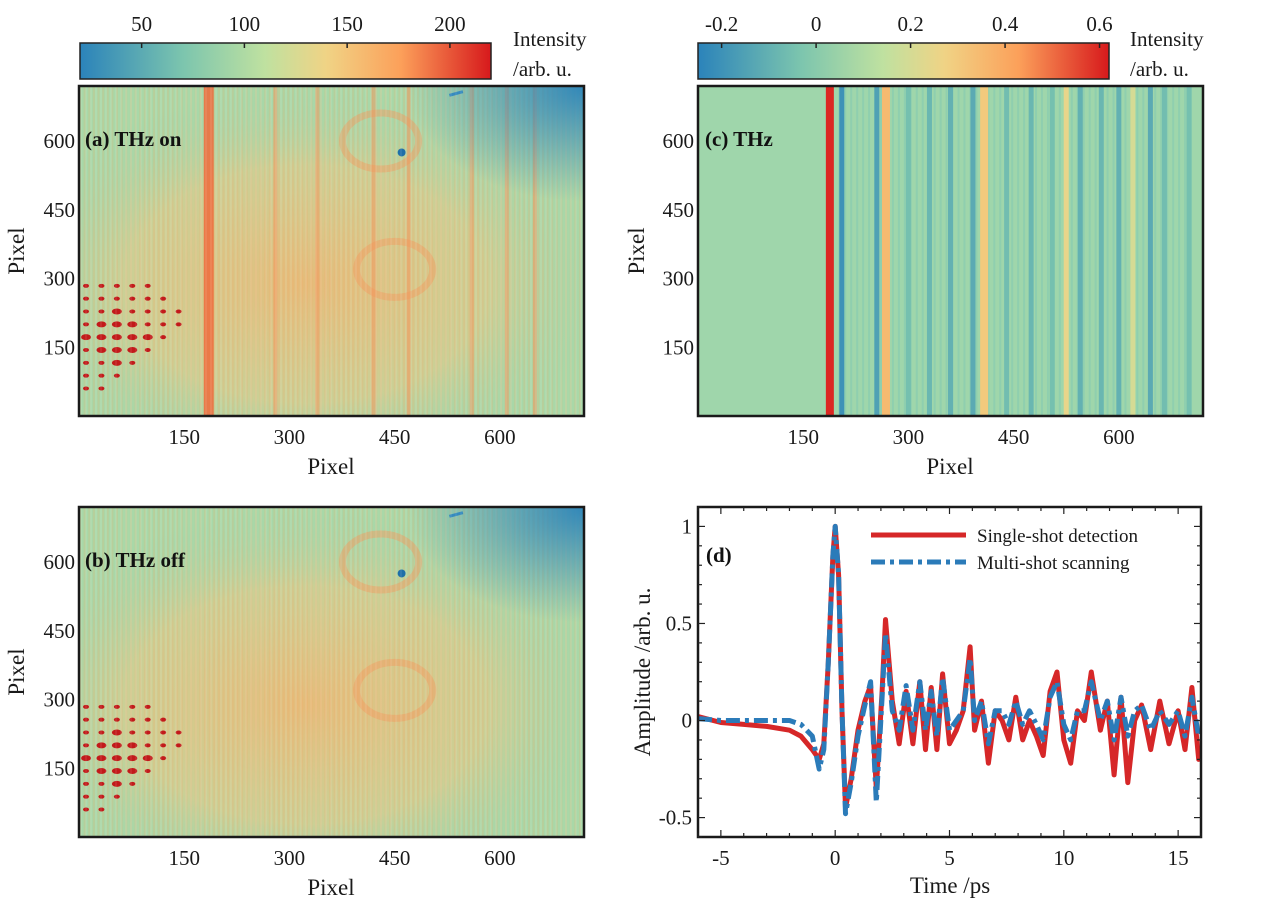 Image resolution: width=1280 pixels, height=914 pixels. I want to click on colorbar-c-title-line1: Intensity, so click(1167, 39).